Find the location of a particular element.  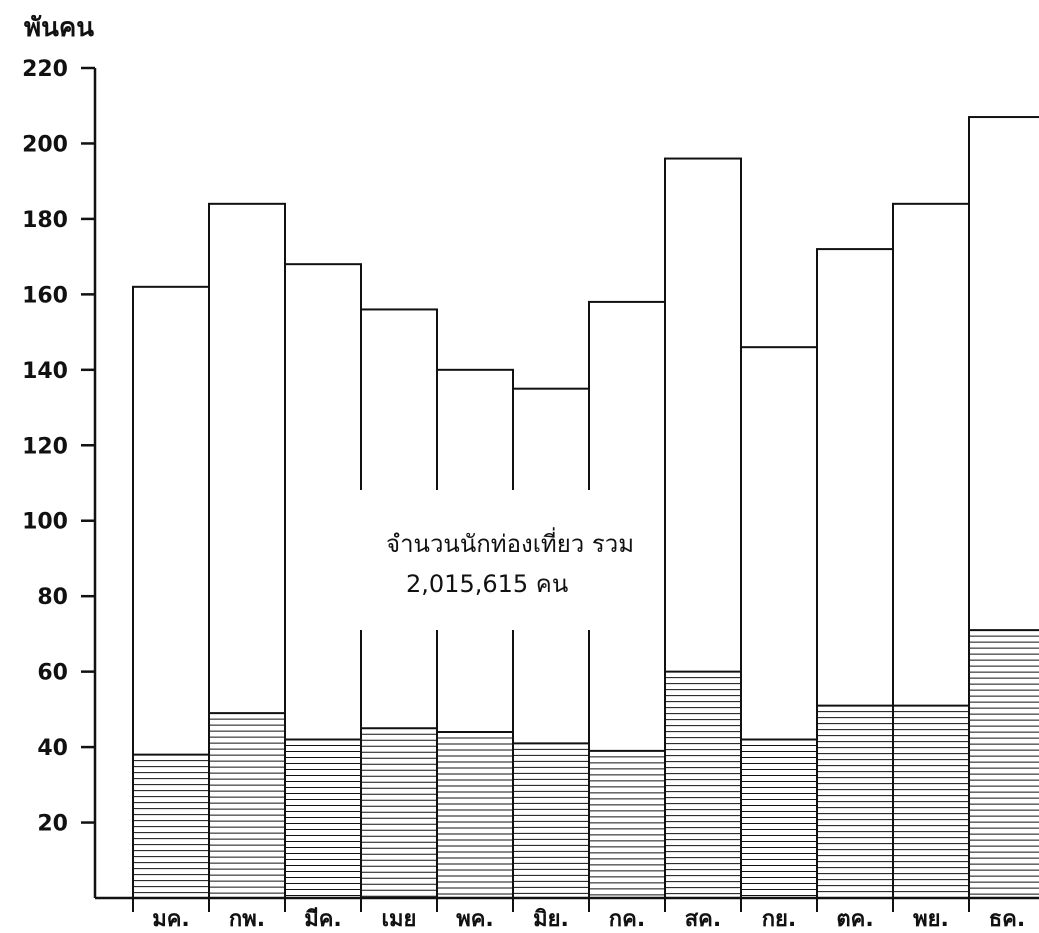

y-tick-label: 220 is located at coordinates (45, 69).